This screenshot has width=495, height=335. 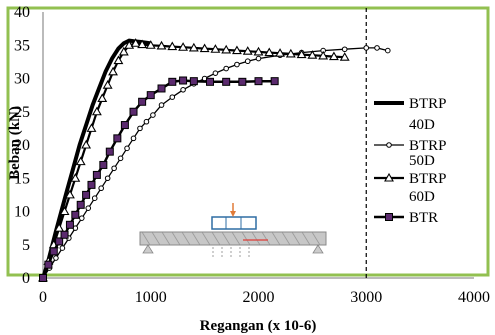 I want to click on beam-setup-icon, so click(x=233, y=230).